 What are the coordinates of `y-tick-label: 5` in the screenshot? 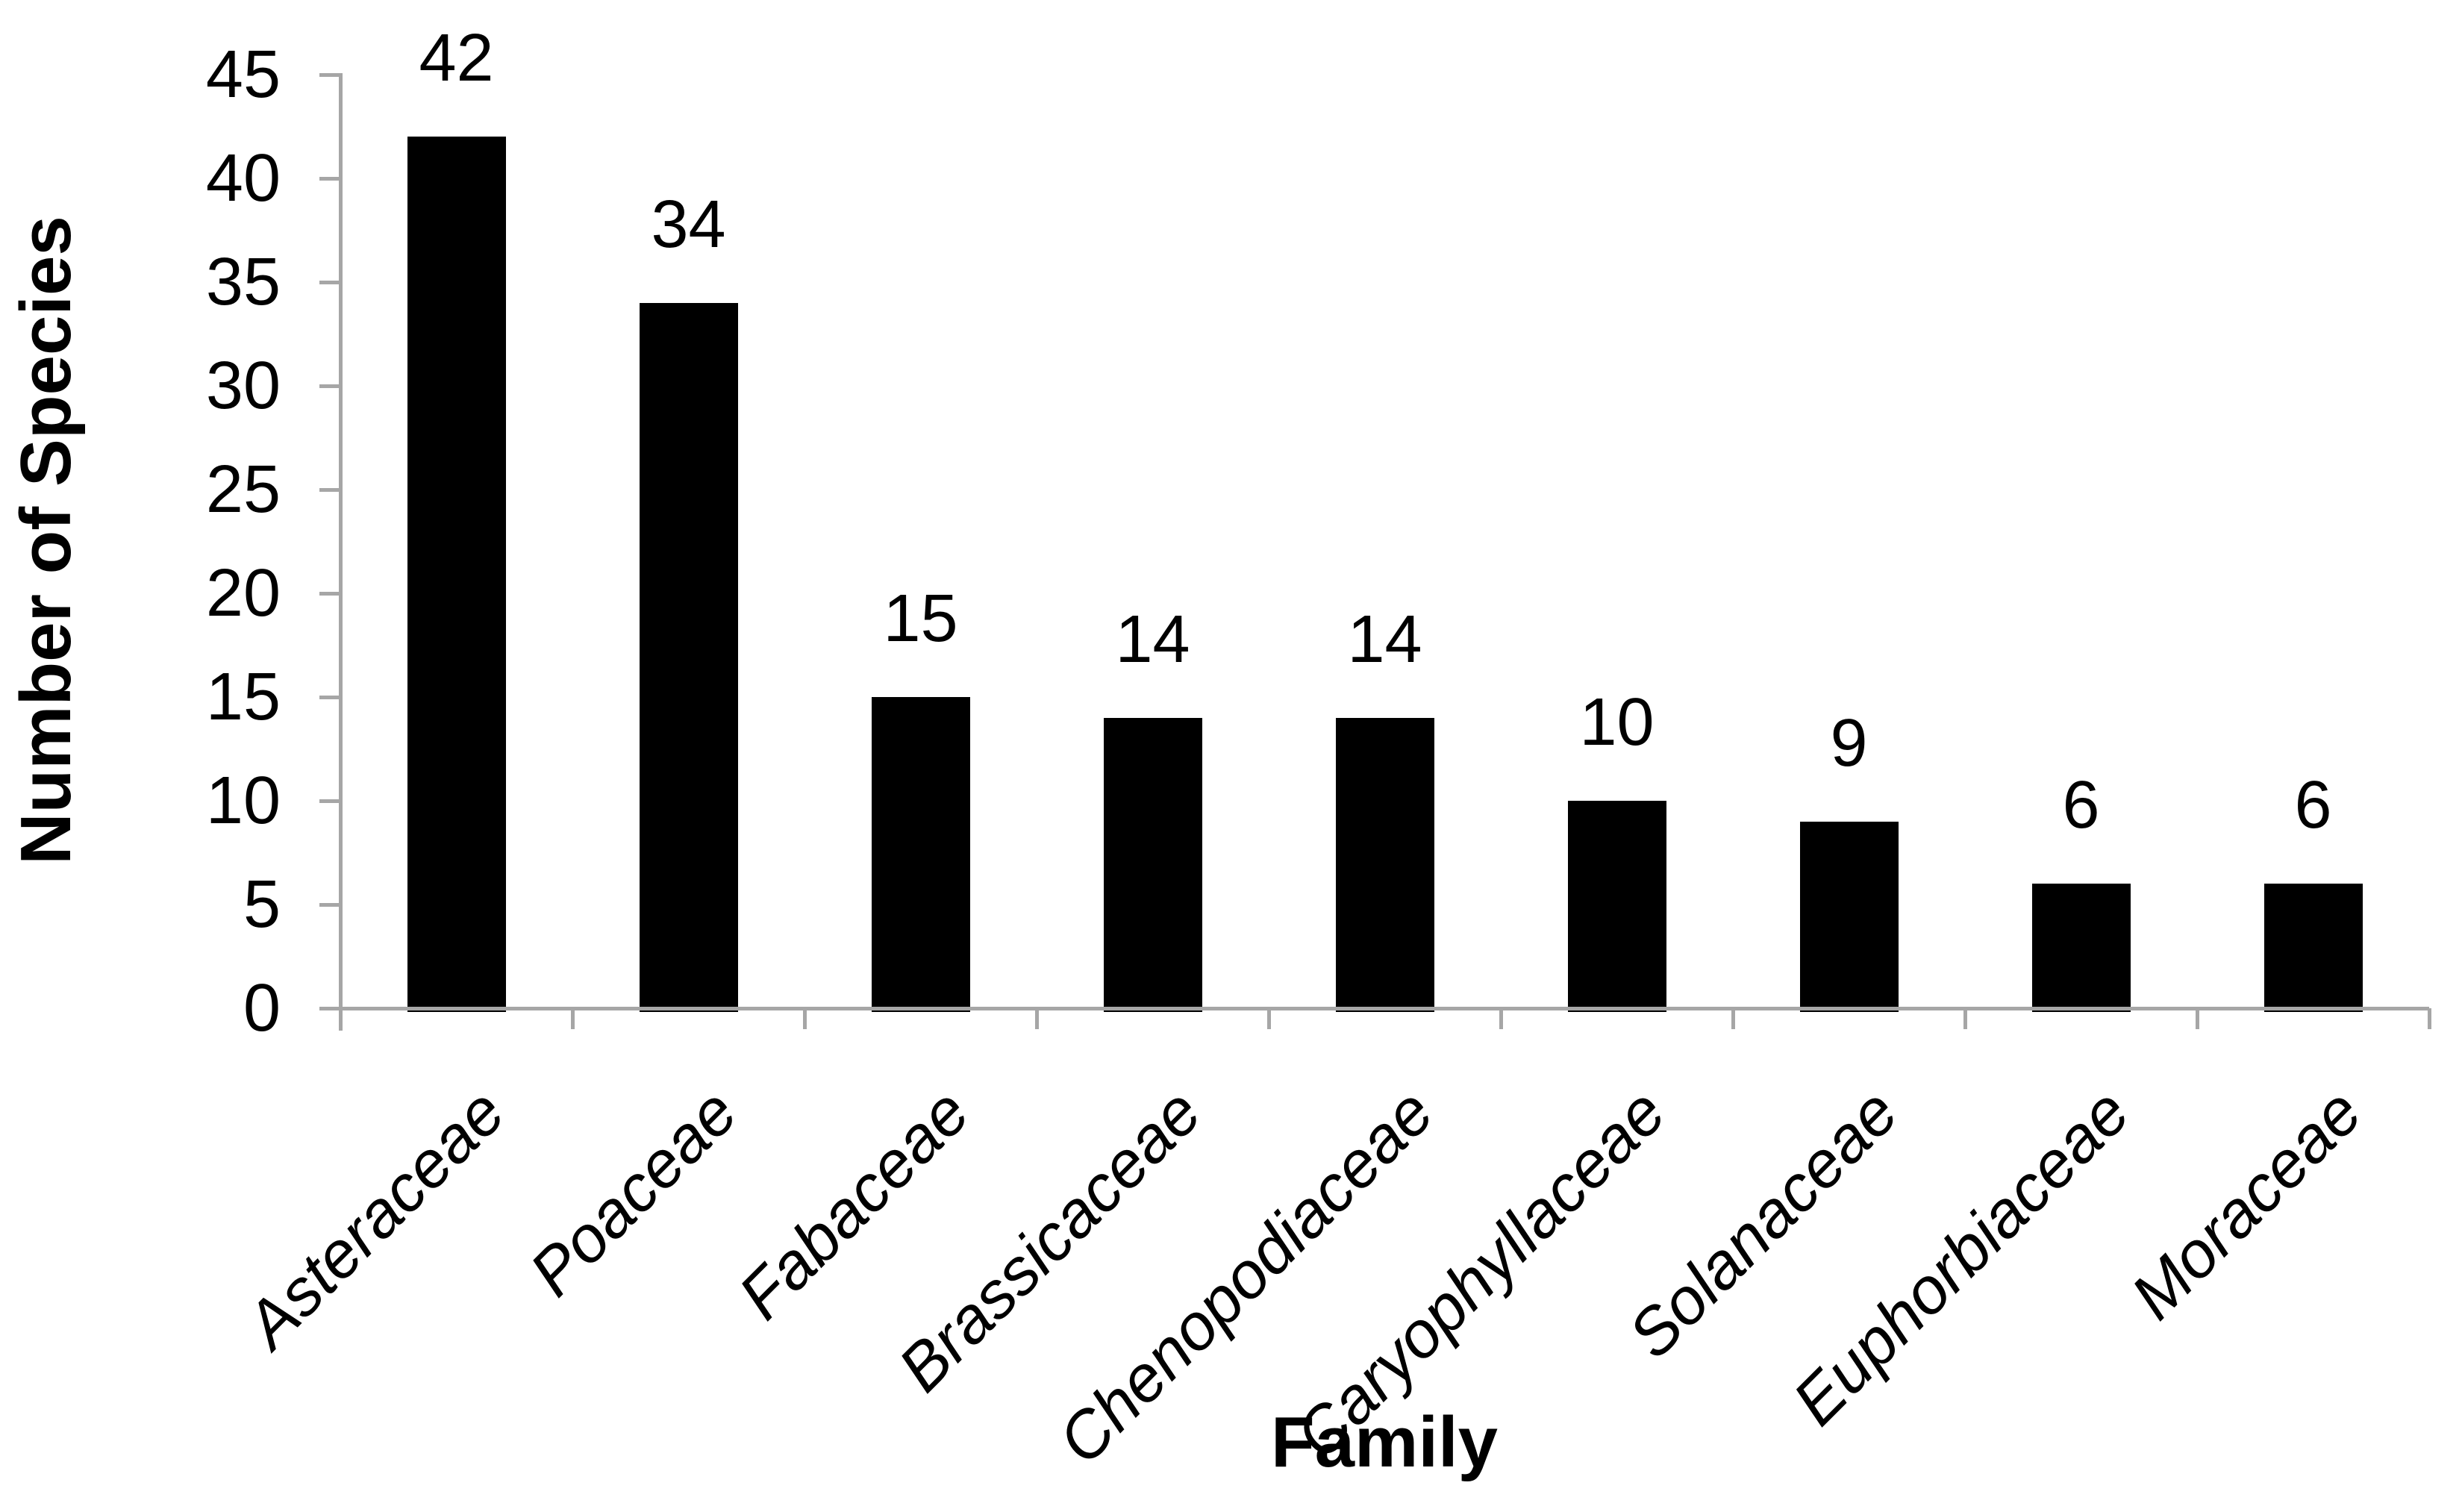 It's located at (262, 904).